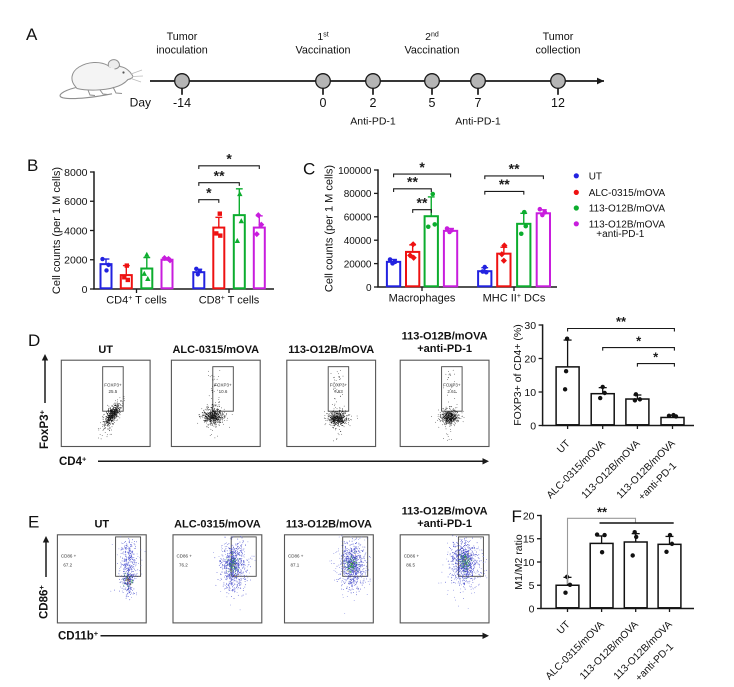 Image resolution: width=734 pixels, height=687 pixels. Describe the element at coordinates (338, 391) in the screenshot. I see `svg-text: 7.63` at that location.